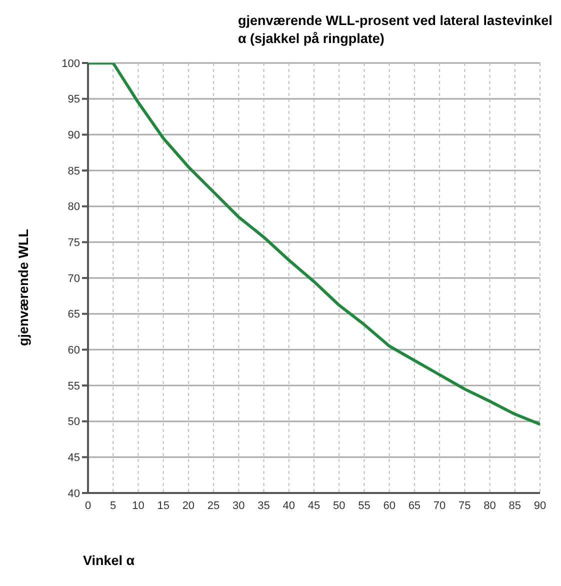 The image size is (561, 586). What do you see at coordinates (414, 506) in the screenshot?
I see `x-tick-label: 65` at bounding box center [414, 506].